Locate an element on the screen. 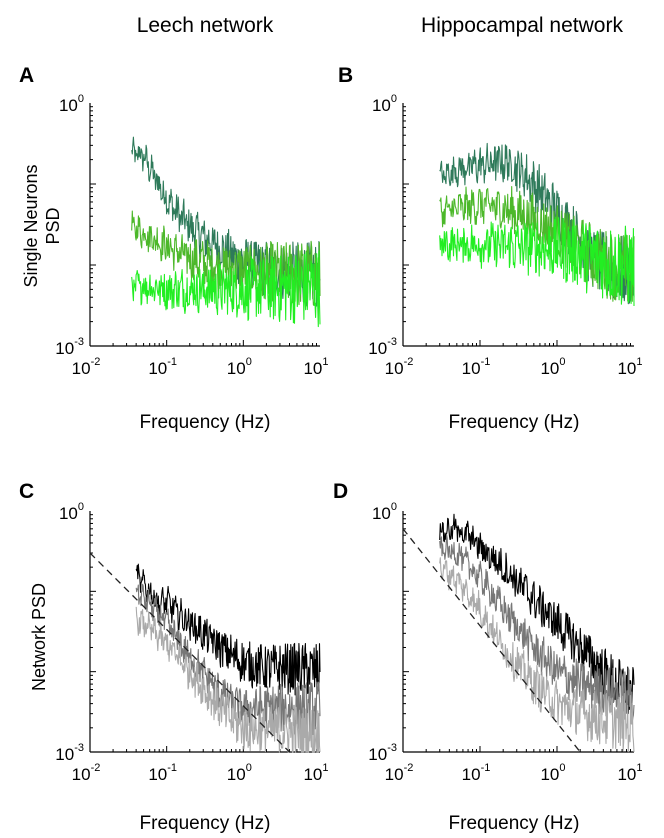  y-axis-label-c: Network PSD is located at coordinates (39, 637).